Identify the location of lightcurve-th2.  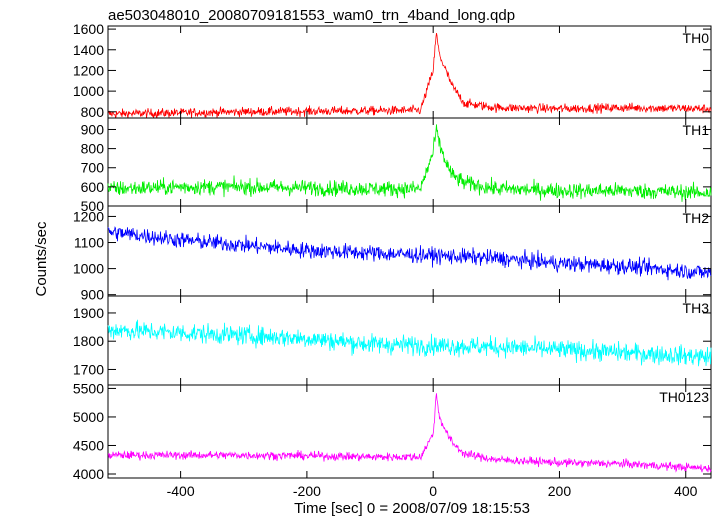
(409, 253).